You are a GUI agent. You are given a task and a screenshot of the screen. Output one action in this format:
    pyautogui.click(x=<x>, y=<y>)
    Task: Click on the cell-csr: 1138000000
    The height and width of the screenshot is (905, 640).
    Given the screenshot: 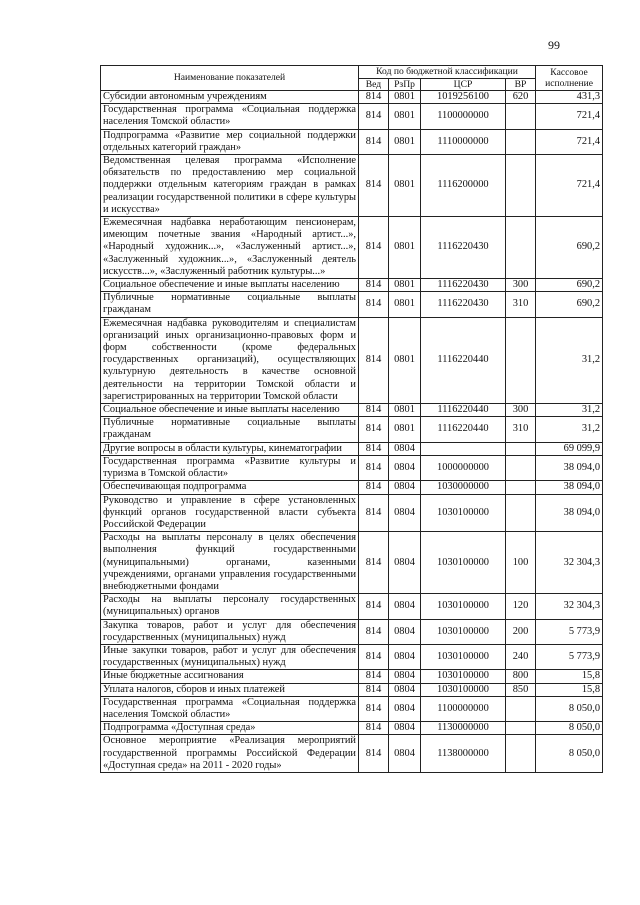 What is the action you would take?
    pyautogui.click(x=463, y=753)
    